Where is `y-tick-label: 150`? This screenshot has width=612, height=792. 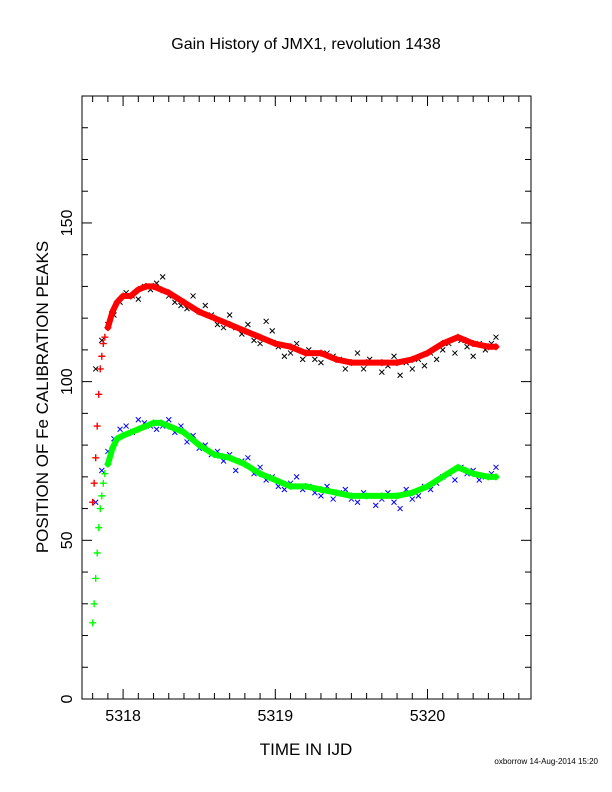
y-tick-label: 150 is located at coordinates (67, 223).